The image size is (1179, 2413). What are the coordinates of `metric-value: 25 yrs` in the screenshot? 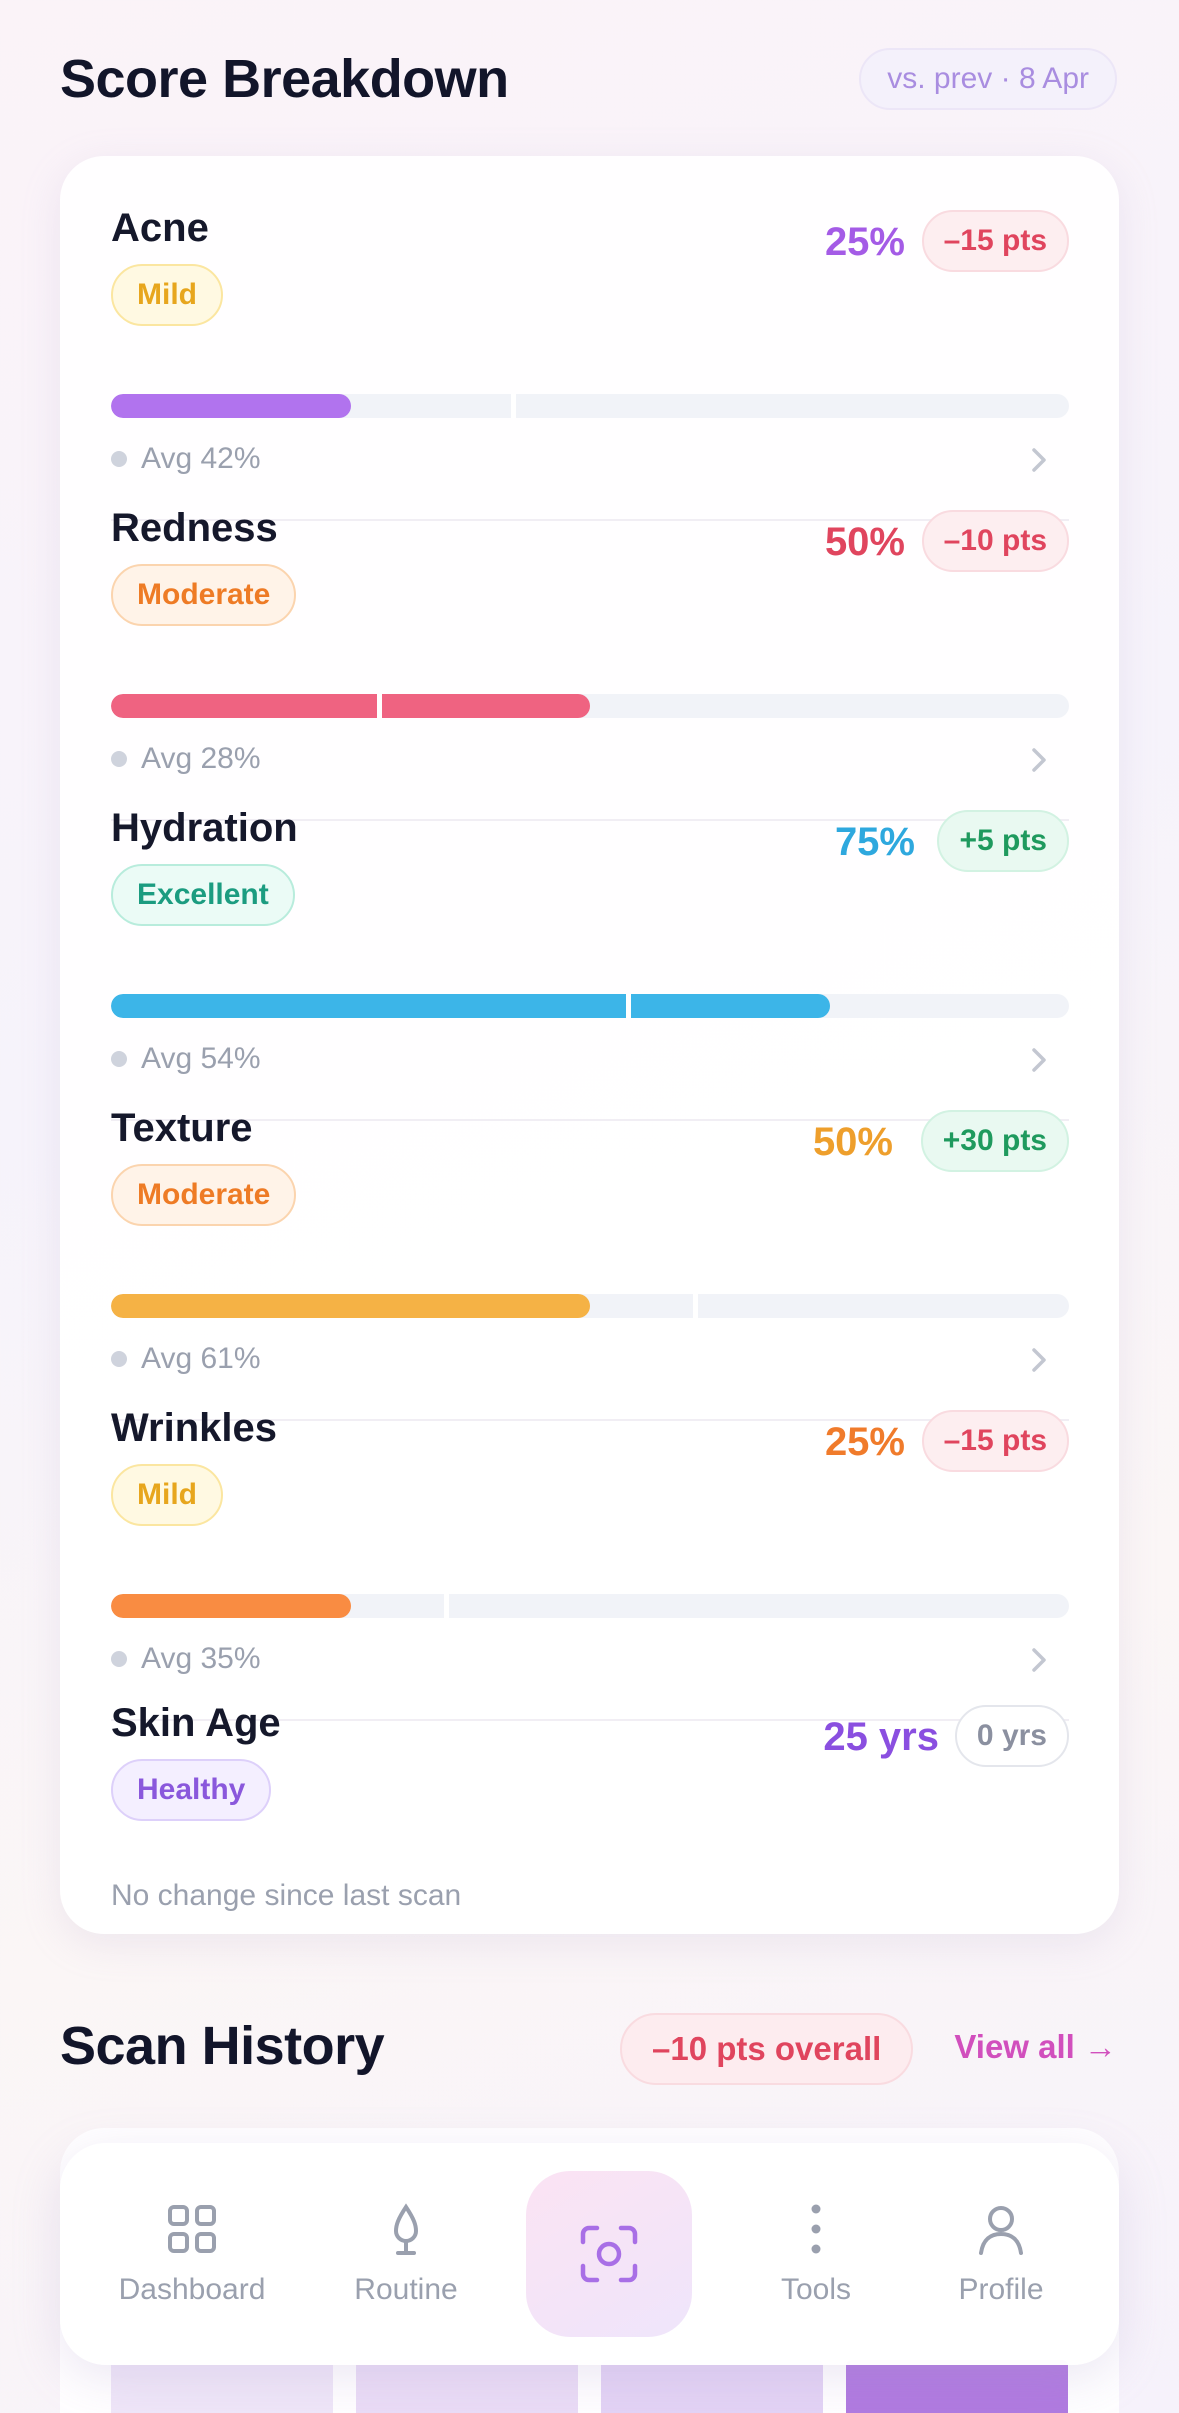 It's located at (881, 1737).